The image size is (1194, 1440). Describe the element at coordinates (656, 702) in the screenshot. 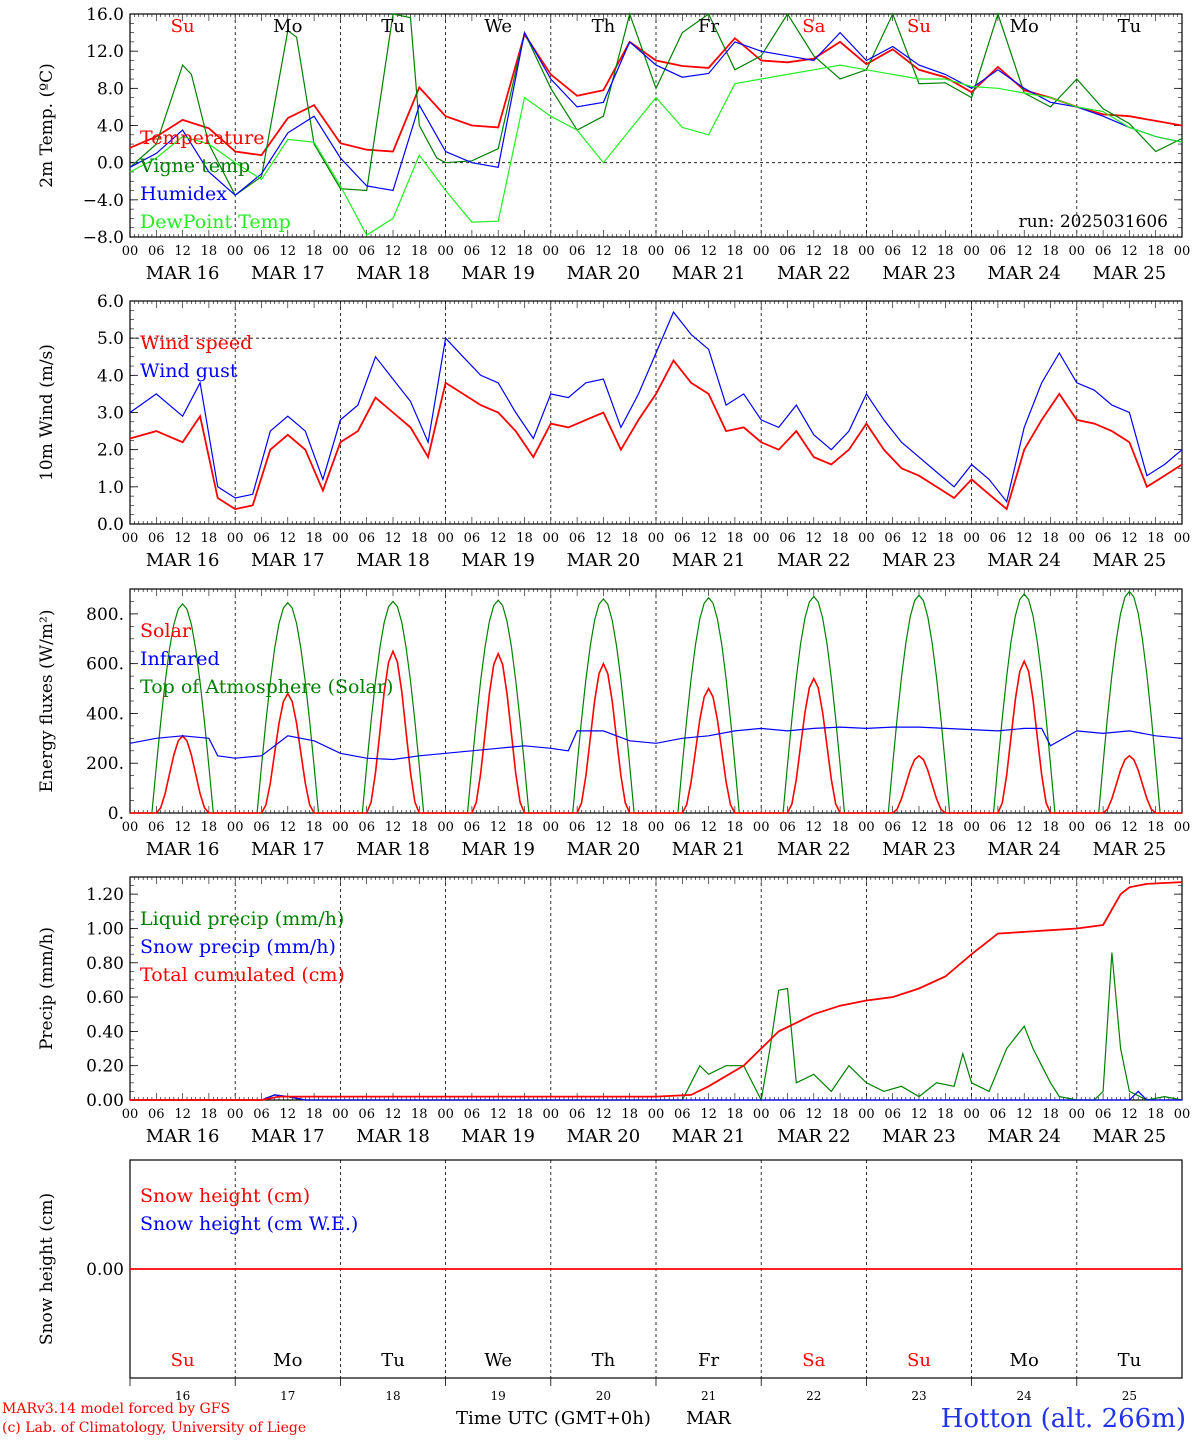

I see `series-line-toa-solar` at that location.